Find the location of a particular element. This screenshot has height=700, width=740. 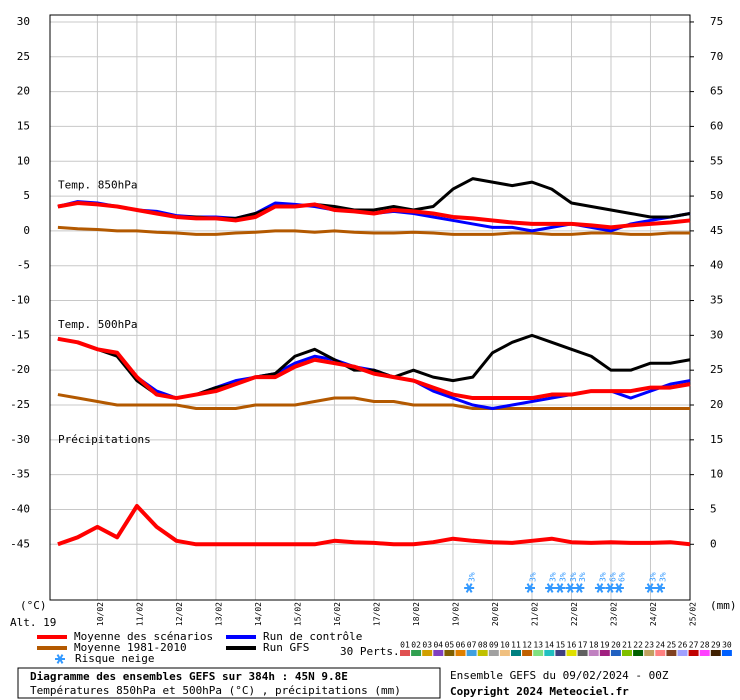

y-tick-label: 20 is located at coordinates (23, 91).